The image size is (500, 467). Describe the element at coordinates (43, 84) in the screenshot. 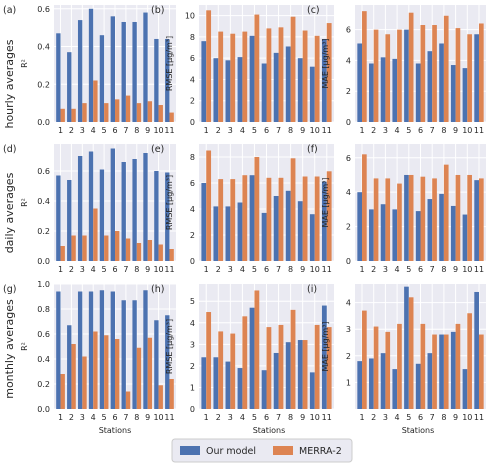

I see `y-tick-label: 0.2` at that location.